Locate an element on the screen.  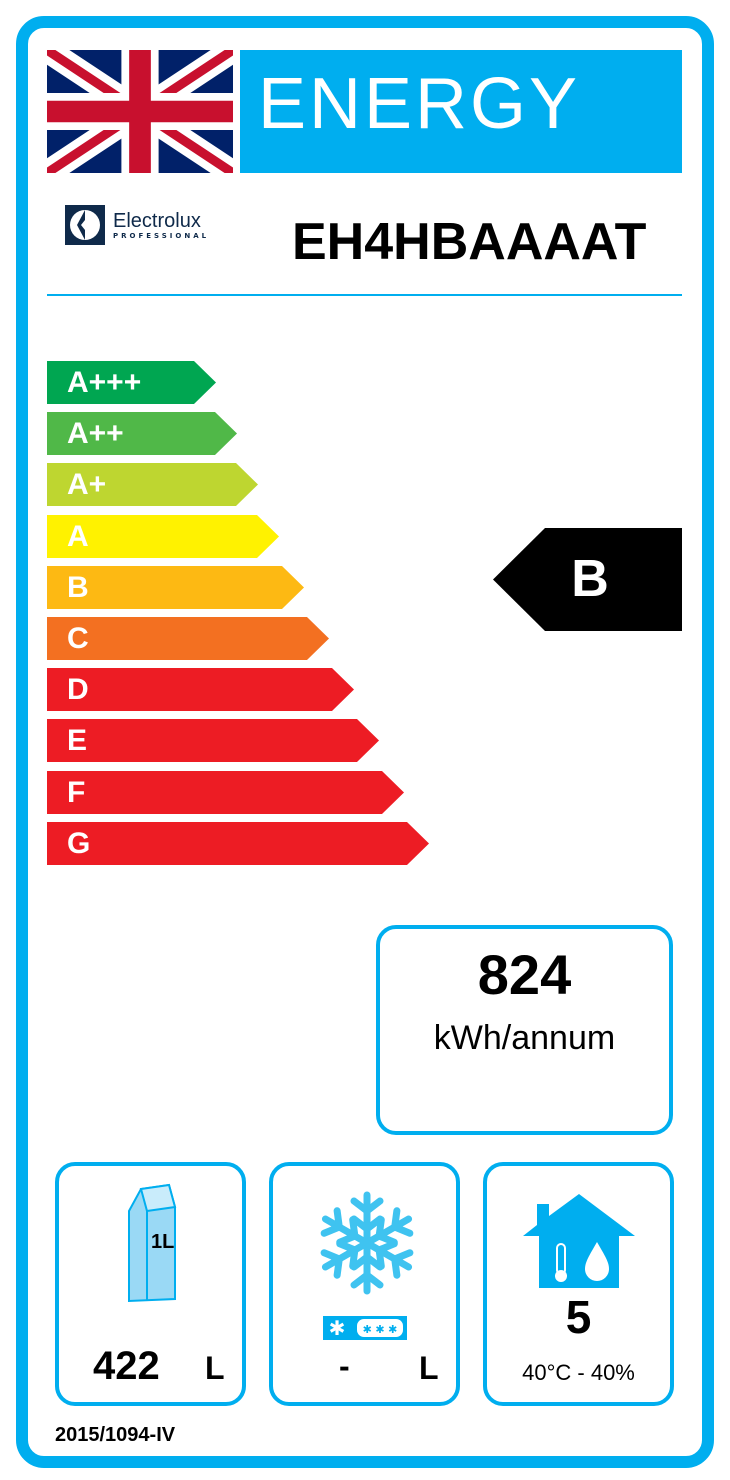
consumption-value: 824 is located at coordinates (524, 974).